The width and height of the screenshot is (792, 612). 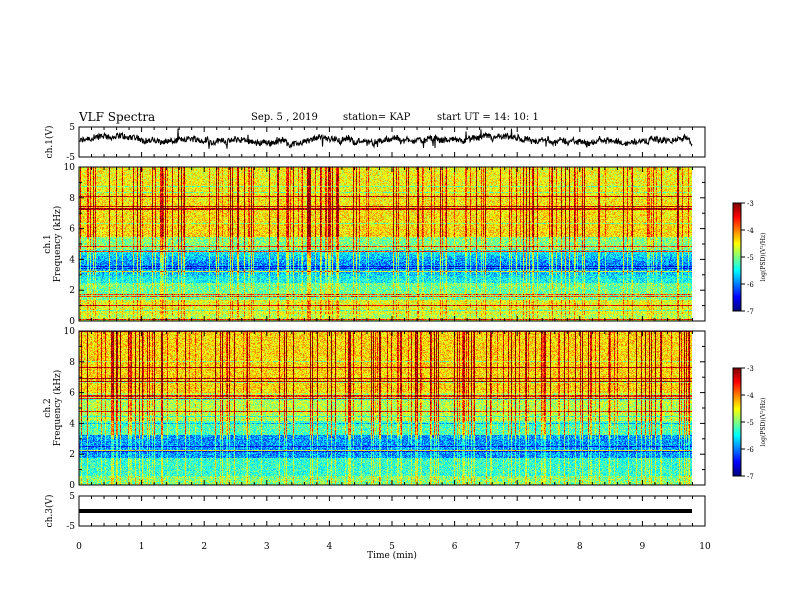 I want to click on ylabel-p0: ch.1(V), so click(x=49, y=142).